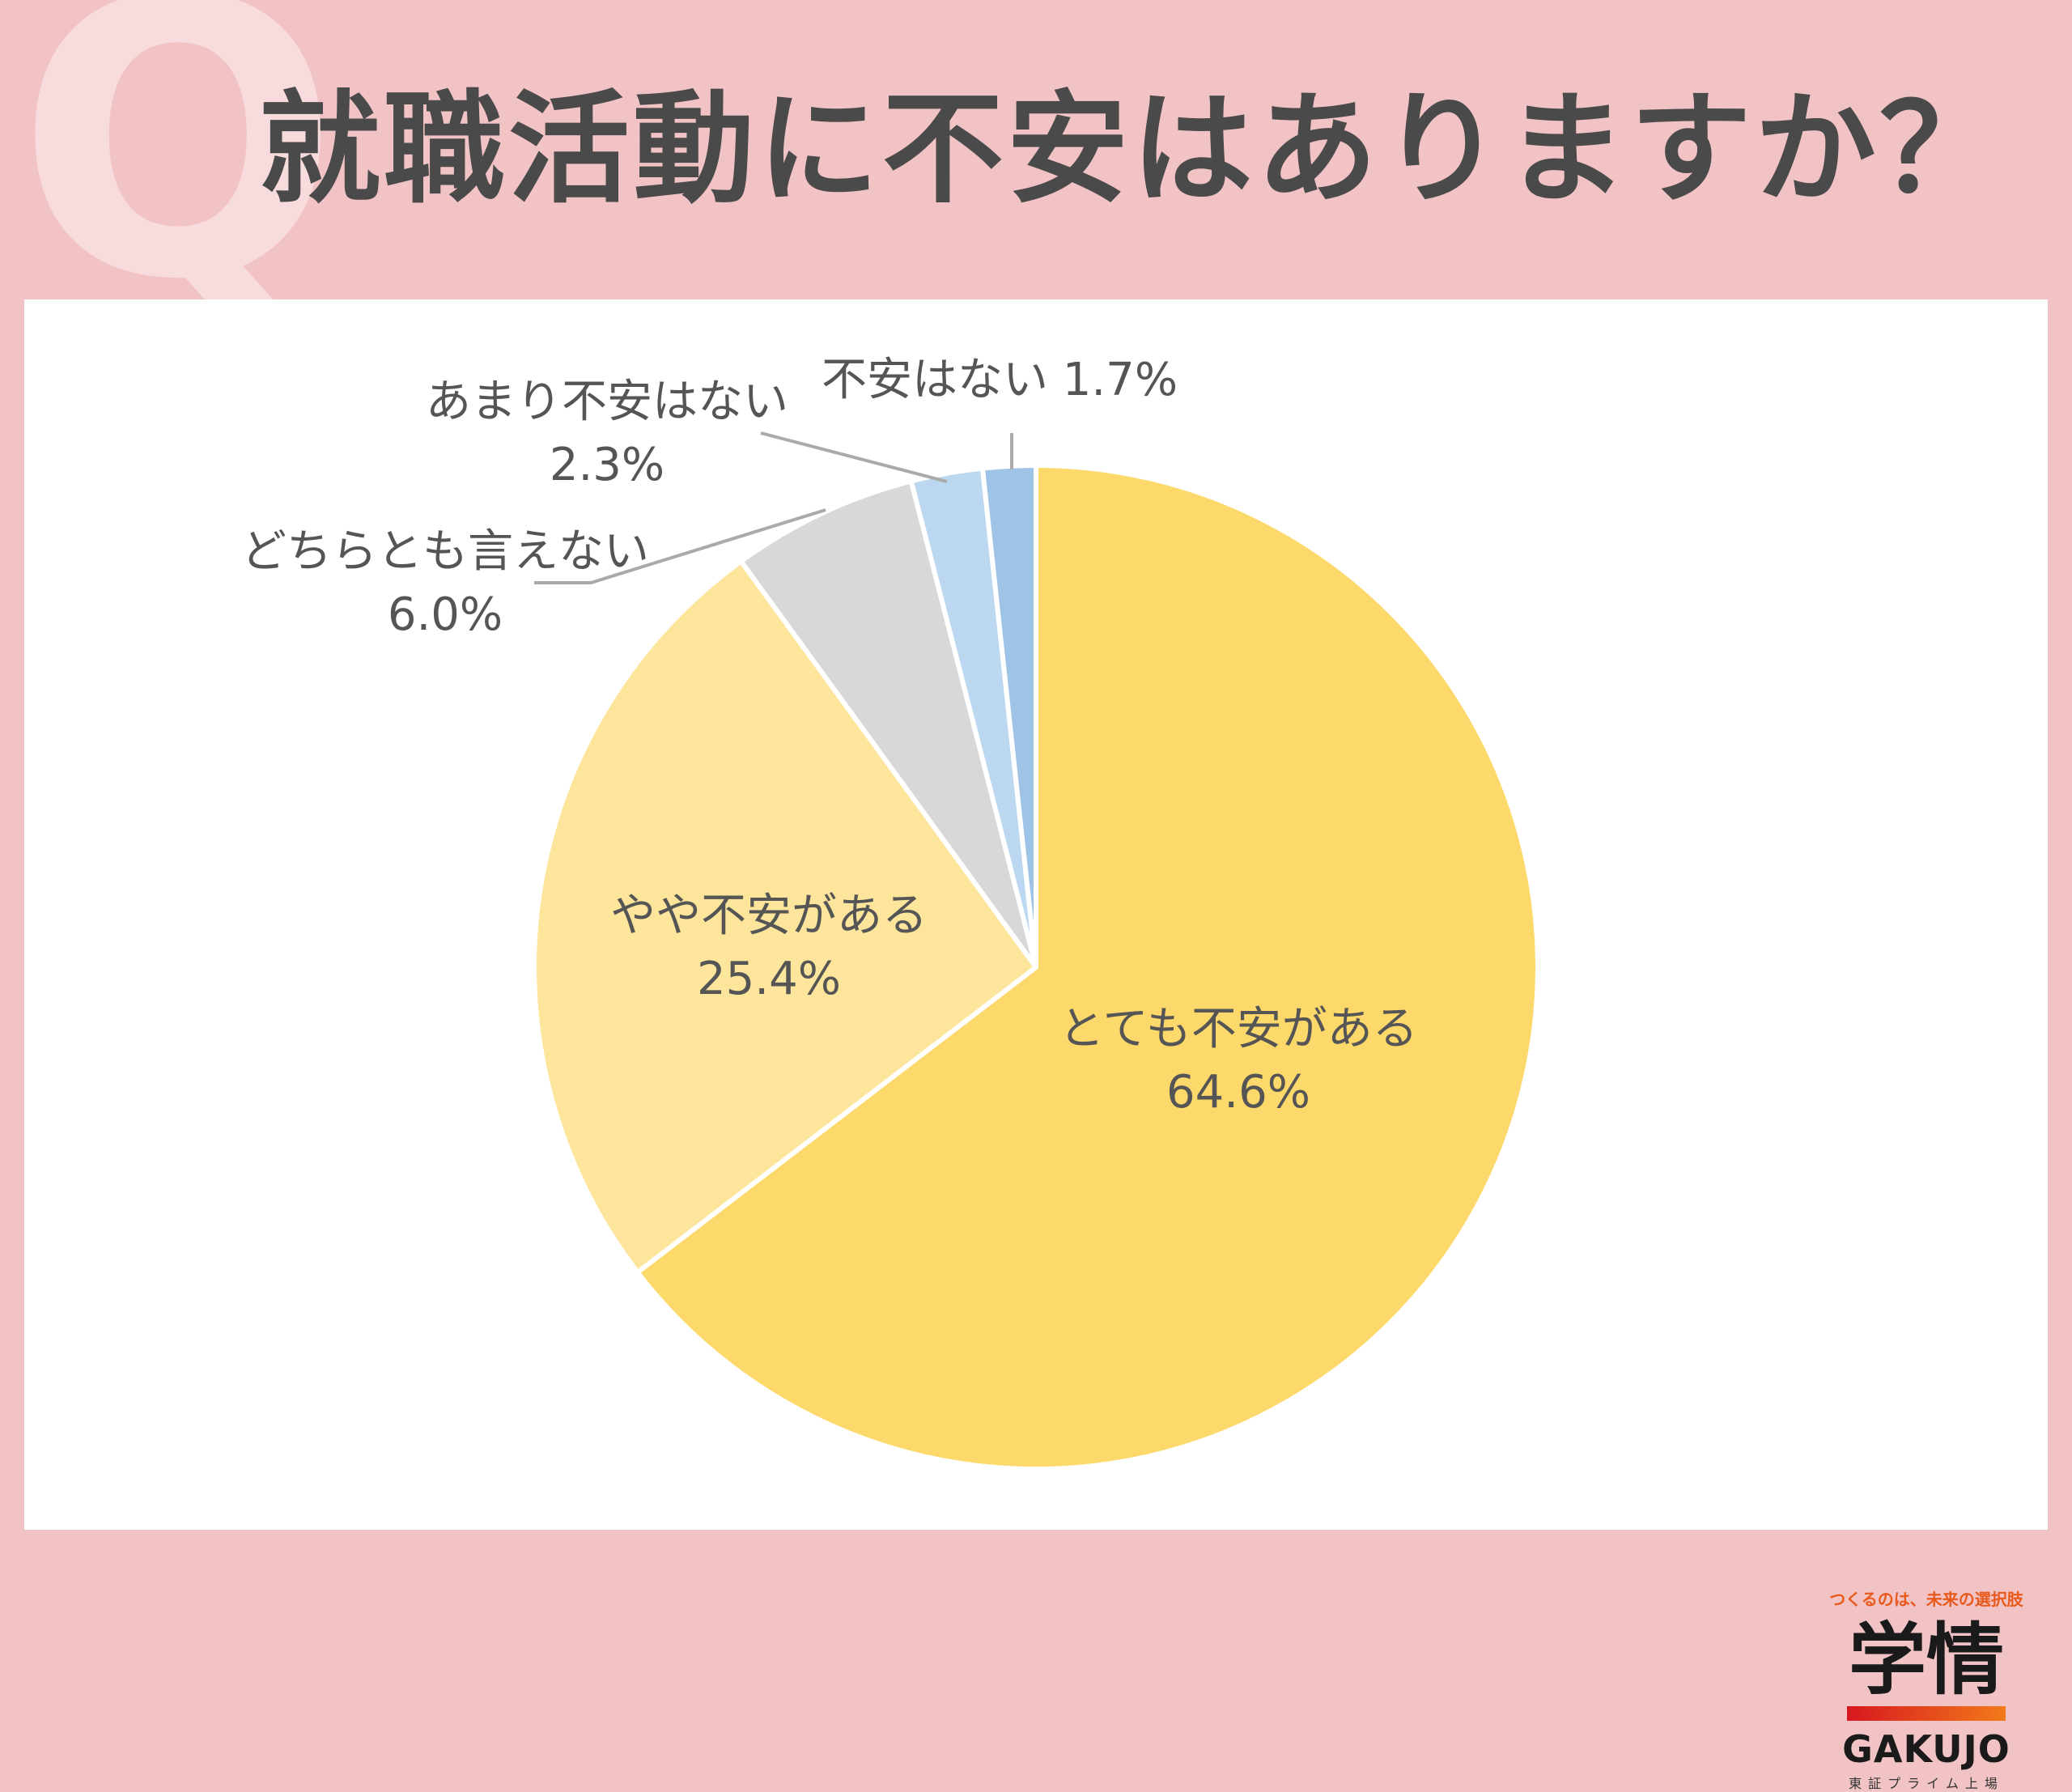 Image resolution: width=2072 pixels, height=1792 pixels. I want to click on slice-value-label-3: 6.0%, so click(445, 614).